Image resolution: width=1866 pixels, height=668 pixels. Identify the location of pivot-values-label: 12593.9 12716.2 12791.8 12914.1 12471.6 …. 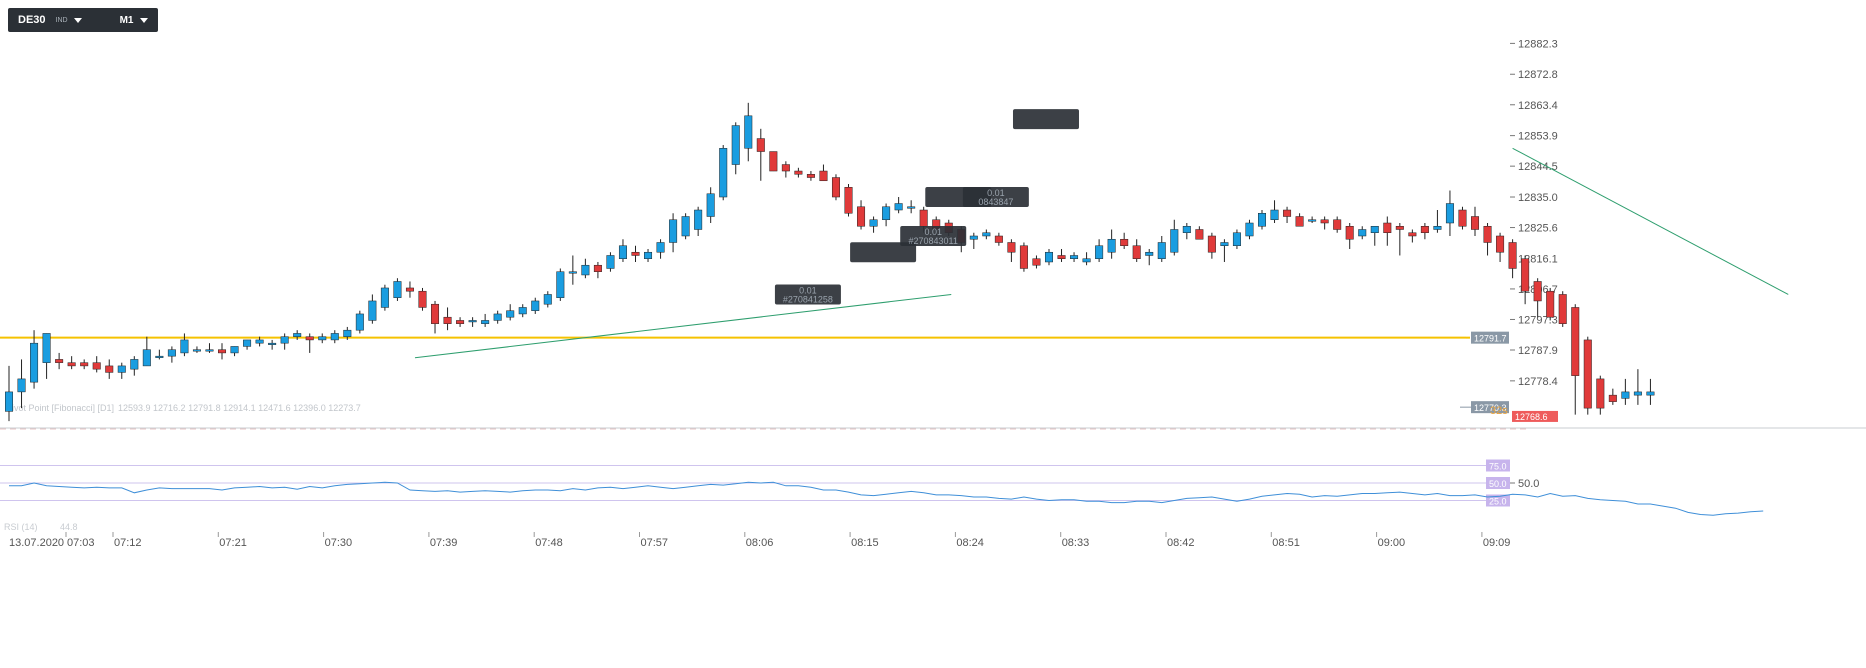
(239, 408).